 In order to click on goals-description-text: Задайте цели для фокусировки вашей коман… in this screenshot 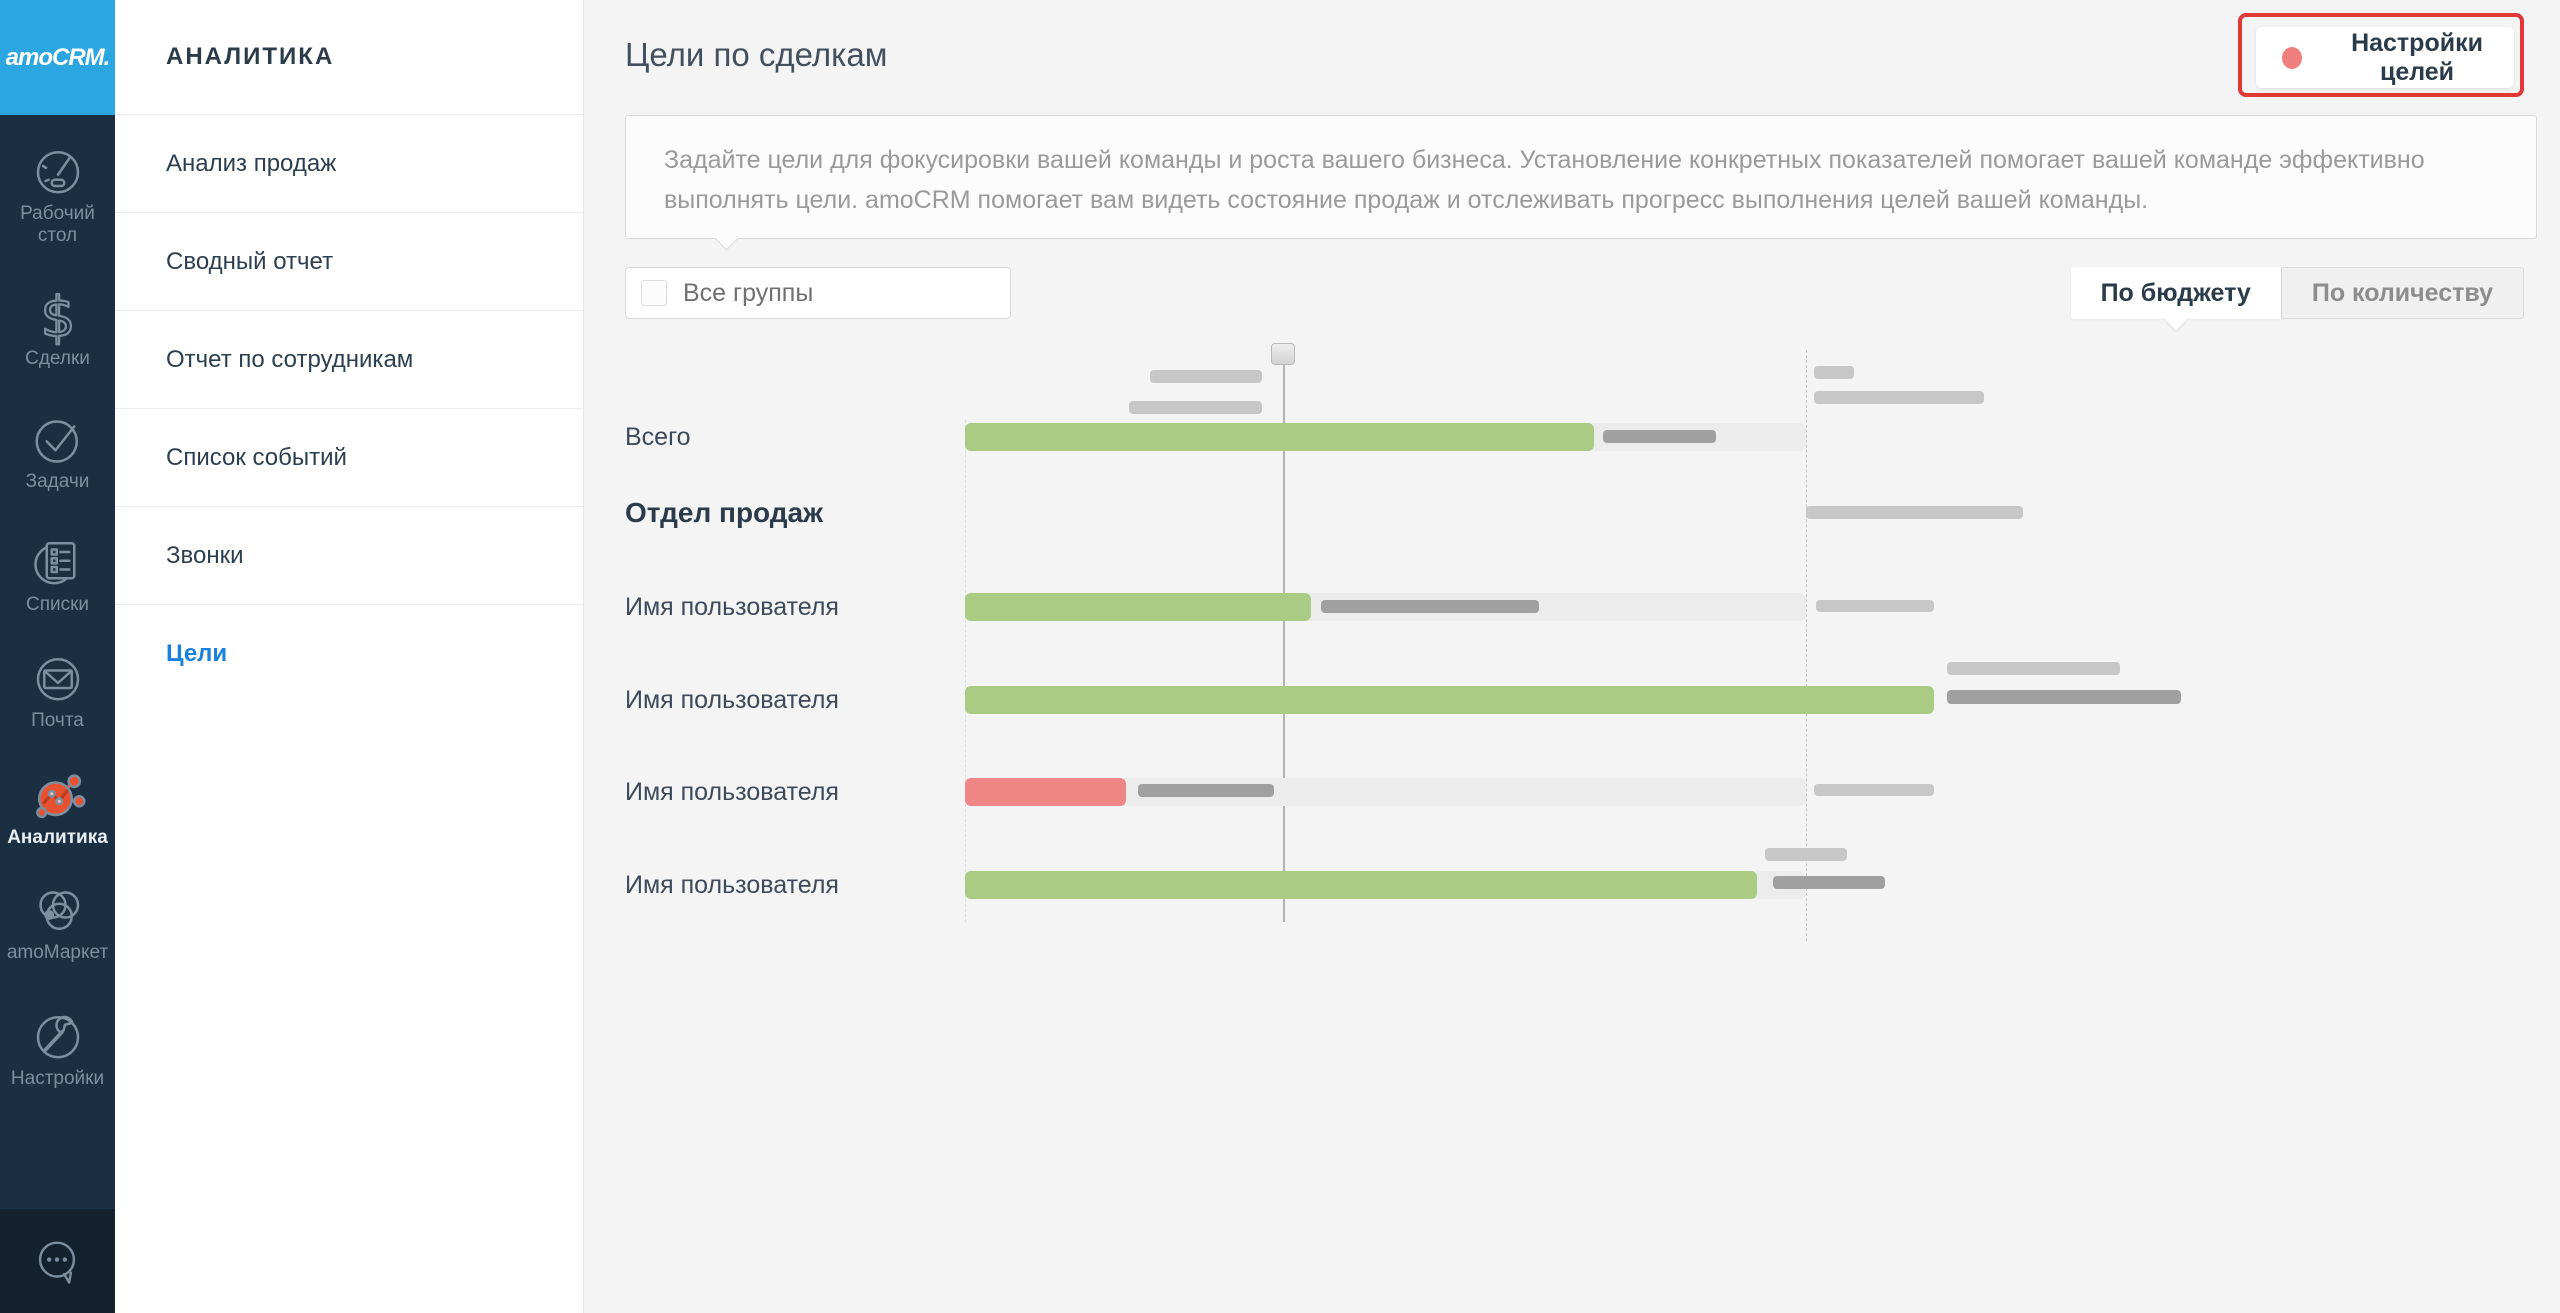, I will do `click(1544, 180)`.